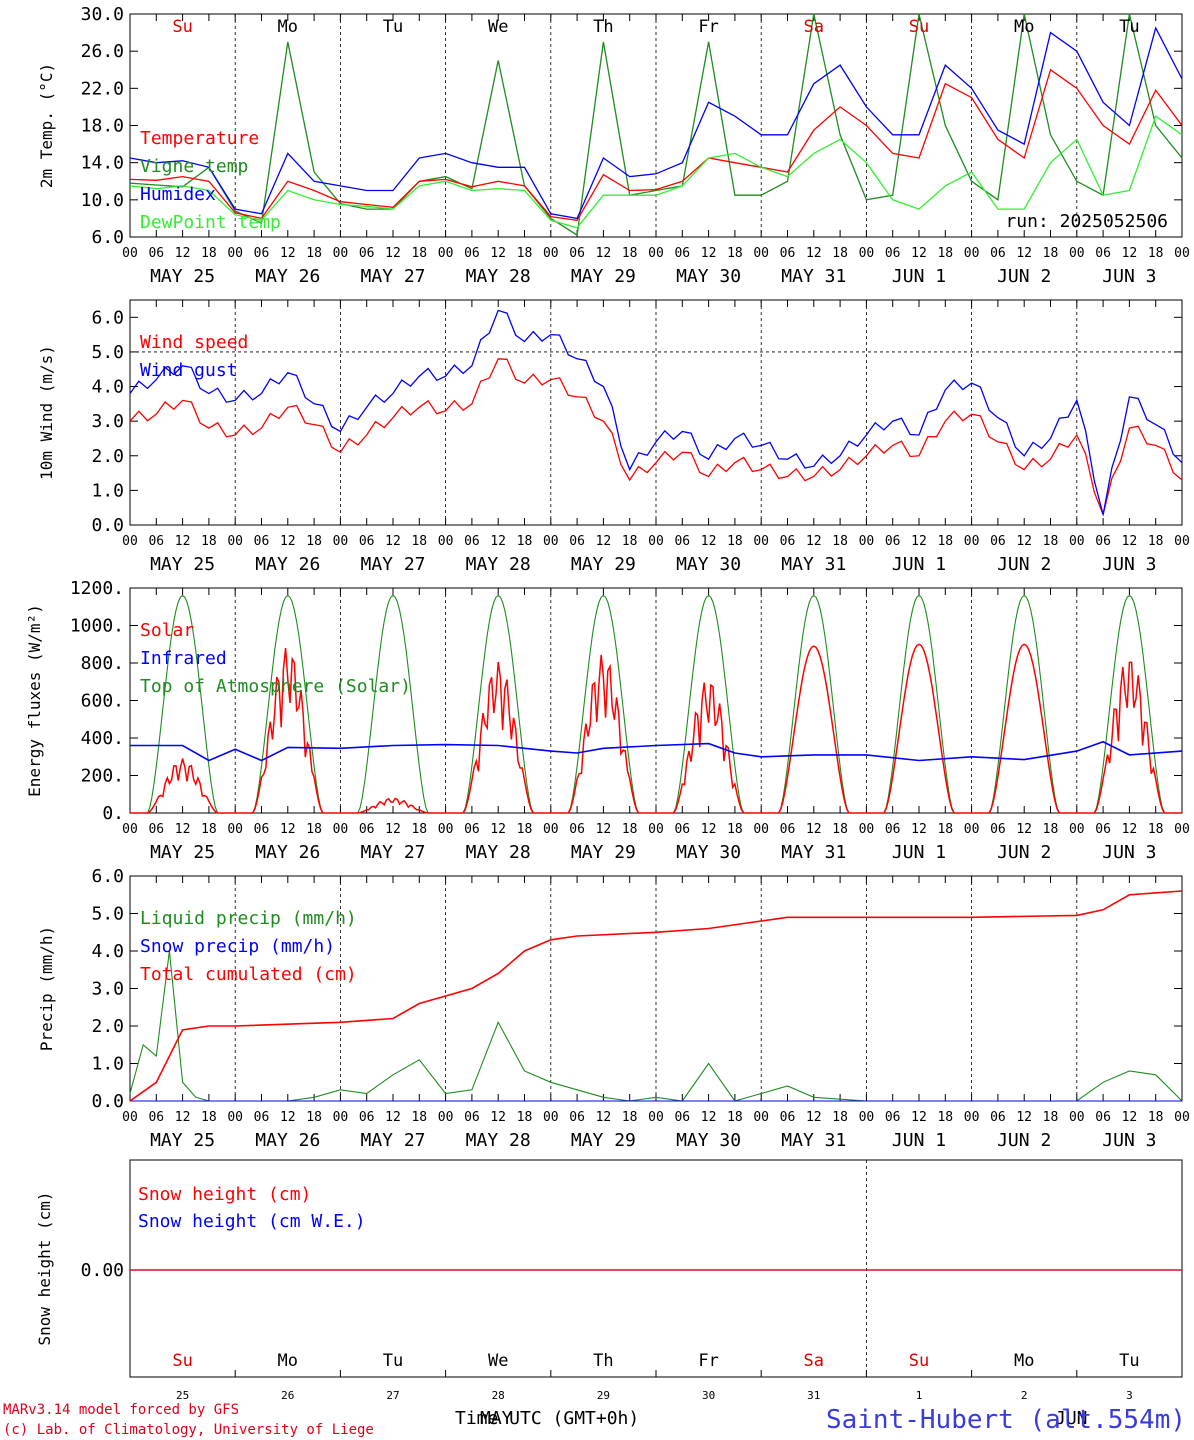  What do you see at coordinates (919, 1395) in the screenshot?
I see `day-number: 1` at bounding box center [919, 1395].